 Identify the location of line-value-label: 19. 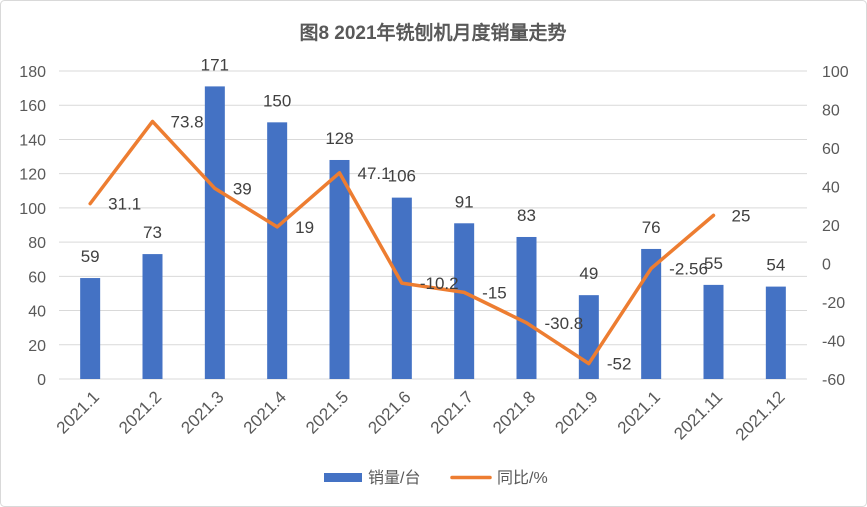
(304, 227).